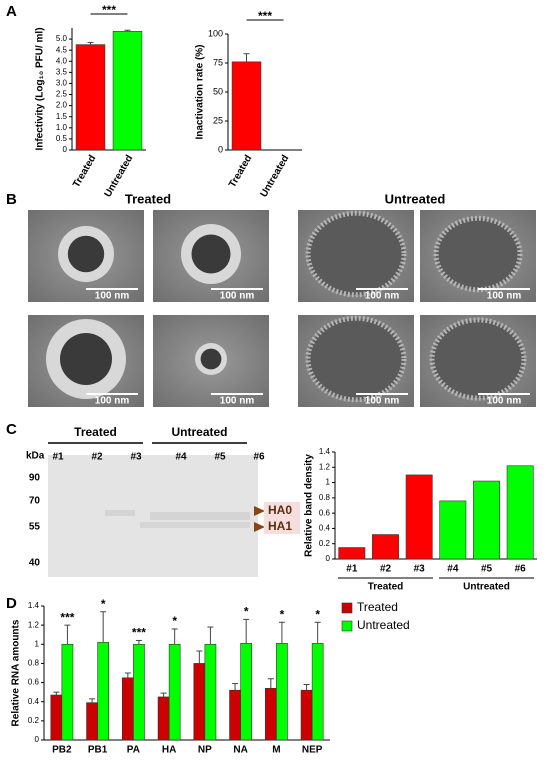 This screenshot has height=767, width=550. I want to click on lane-label: #2, so click(97, 457).